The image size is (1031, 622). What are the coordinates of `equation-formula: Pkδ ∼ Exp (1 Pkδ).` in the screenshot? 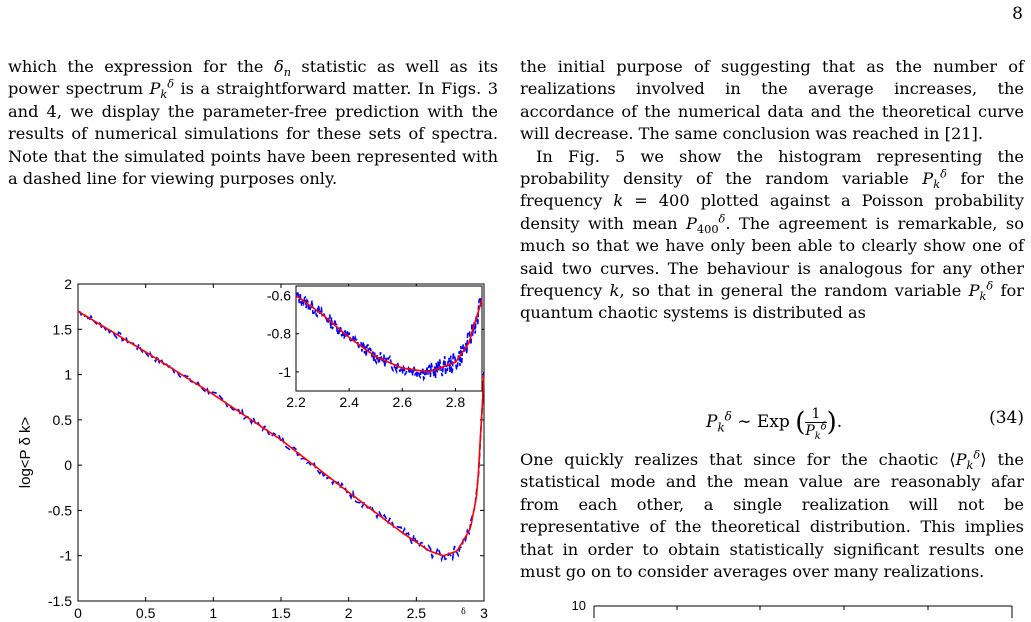 It's located at (774, 424).